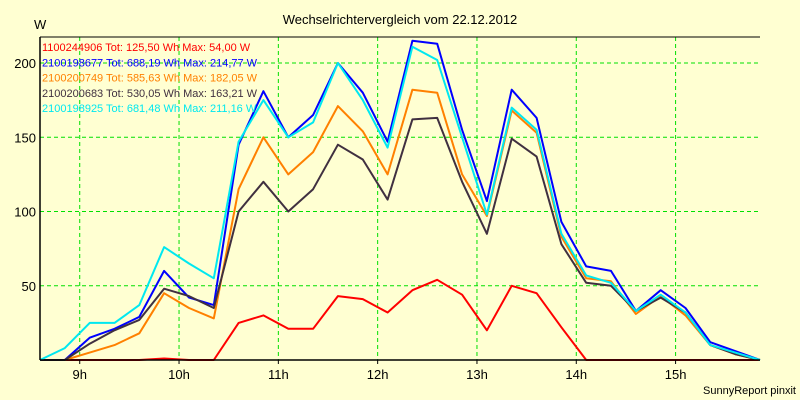  What do you see at coordinates (79, 374) in the screenshot?
I see `x-tick-label: 9h` at bounding box center [79, 374].